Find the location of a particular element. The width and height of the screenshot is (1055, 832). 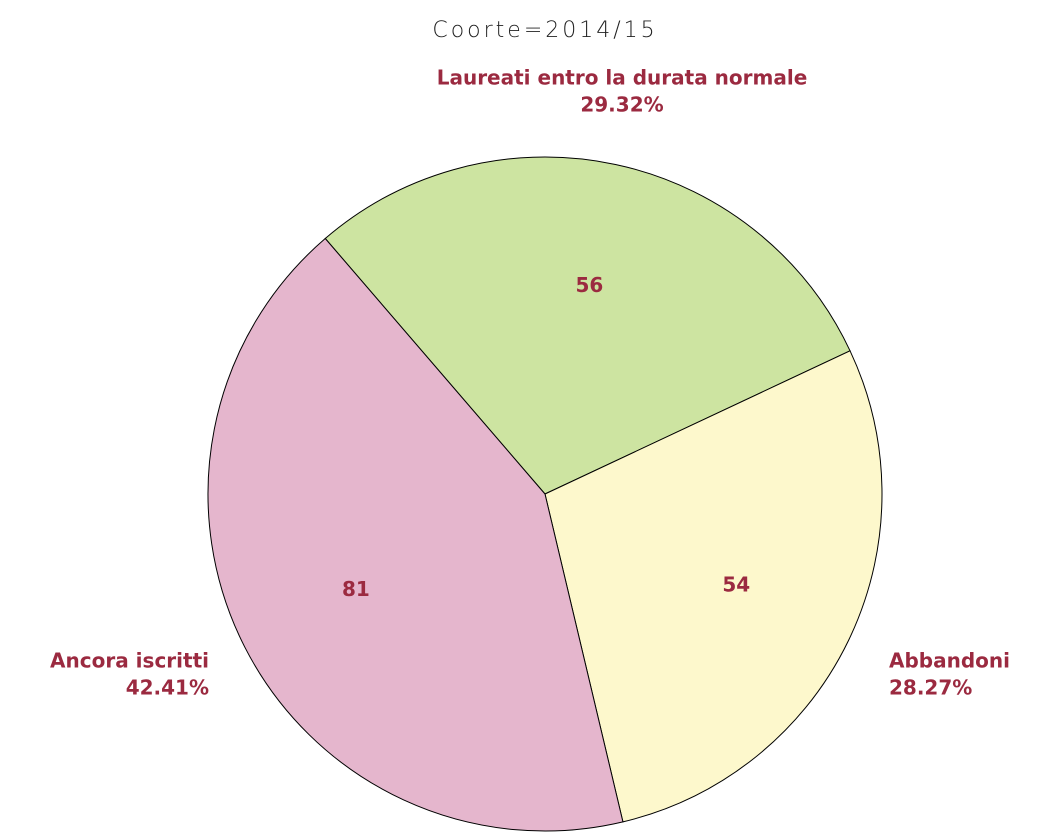

percentage-label: 42.41% is located at coordinates (167, 688).